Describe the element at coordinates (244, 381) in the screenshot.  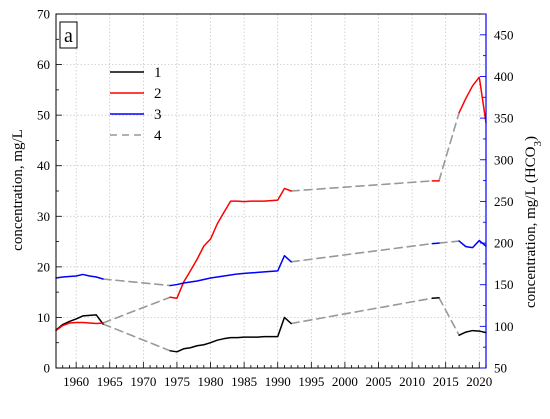
I see `x-tick-label: 1985` at that location.